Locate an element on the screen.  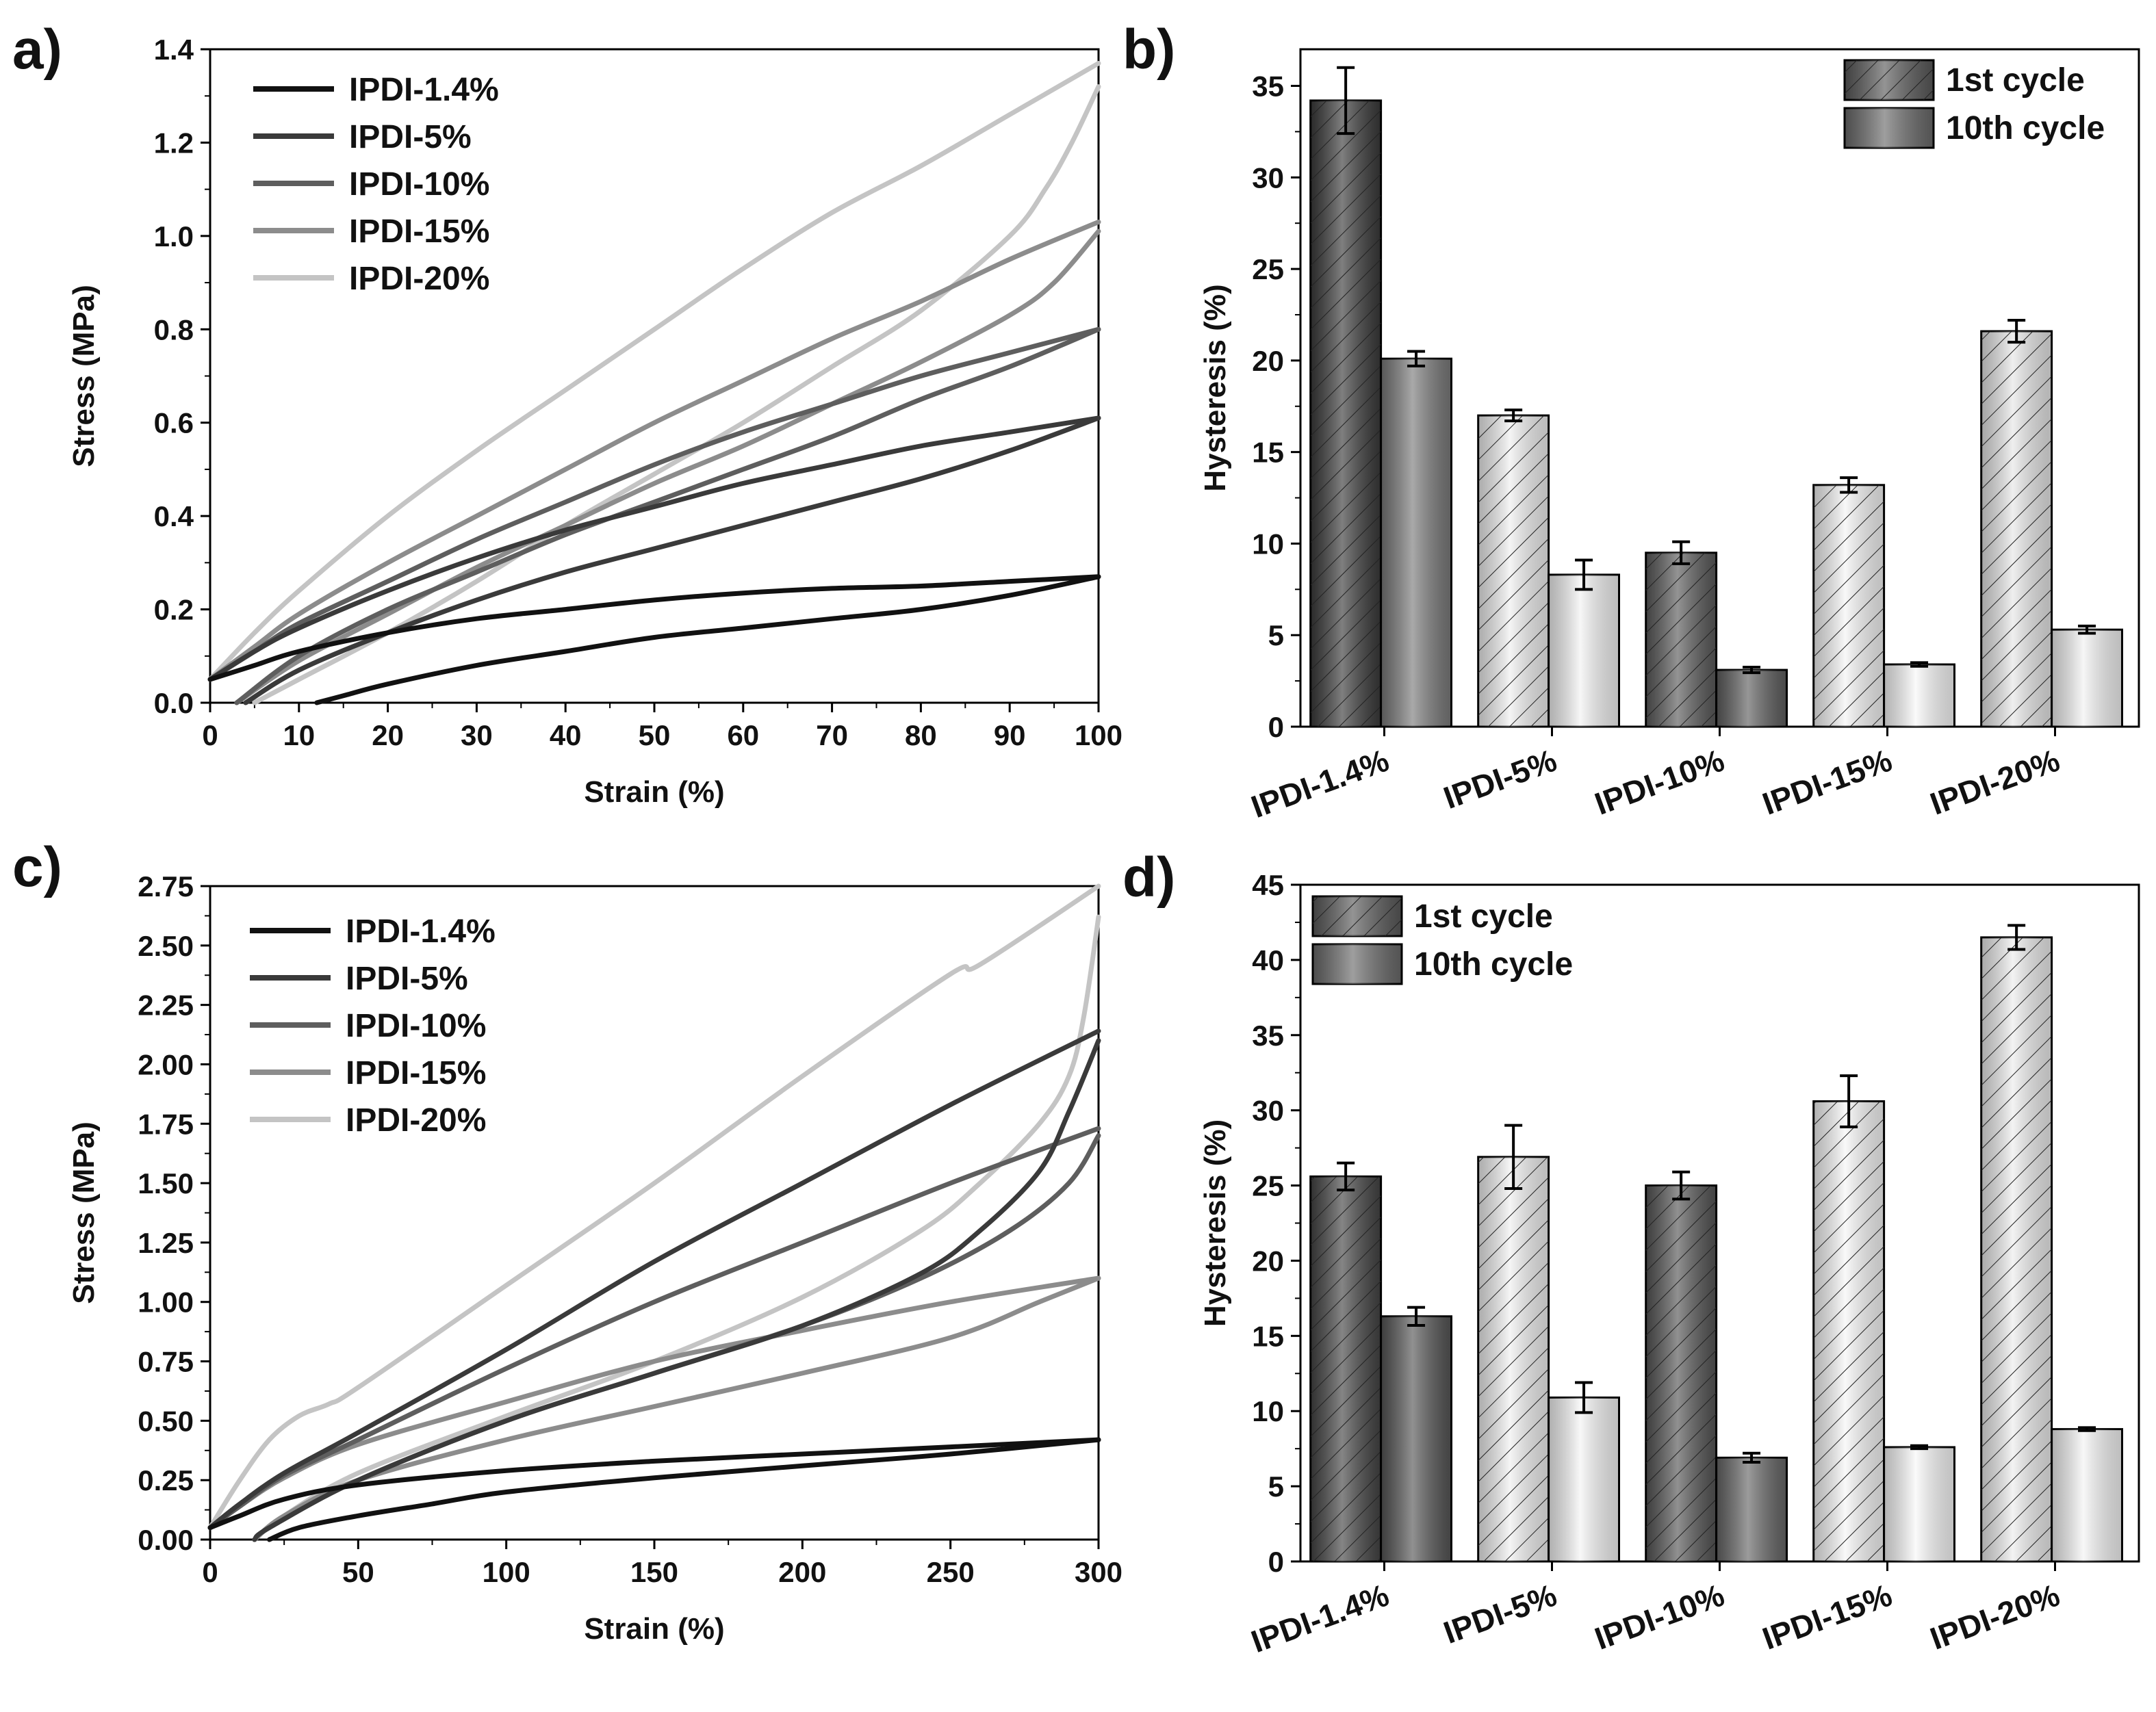
y-tick-label: 0.25 is located at coordinates (166, 1480).